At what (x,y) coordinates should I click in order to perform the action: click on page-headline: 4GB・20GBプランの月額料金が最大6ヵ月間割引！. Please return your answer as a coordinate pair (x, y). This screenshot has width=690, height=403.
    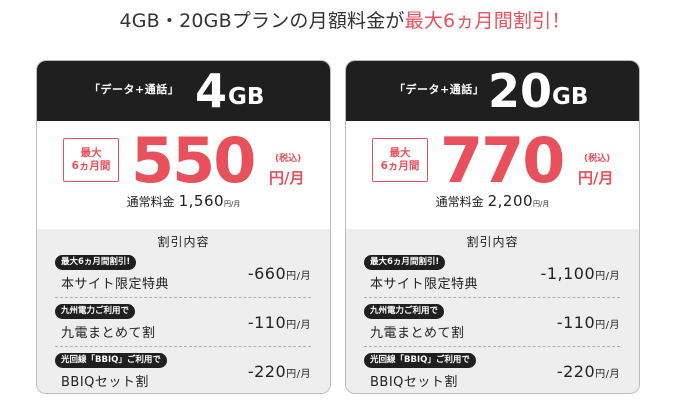
    Looking at the image, I should click on (345, 21).